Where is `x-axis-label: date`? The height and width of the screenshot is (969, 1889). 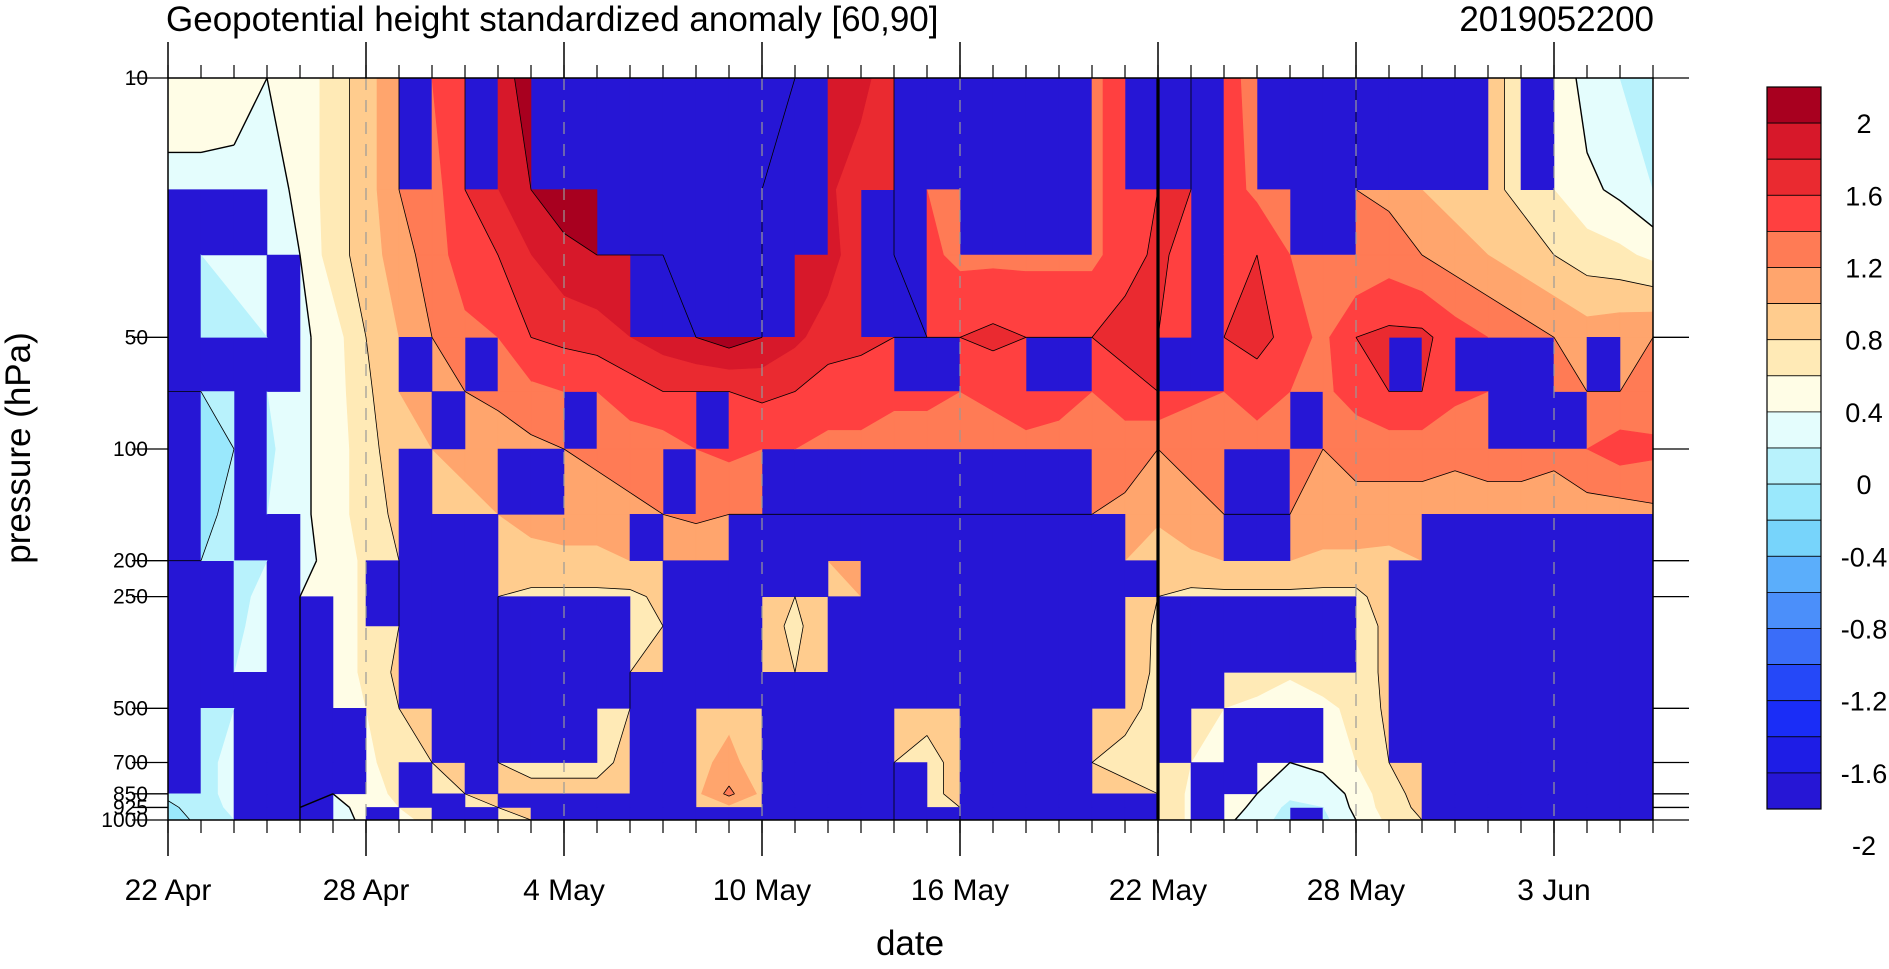 x-axis-label: date is located at coordinates (910, 943).